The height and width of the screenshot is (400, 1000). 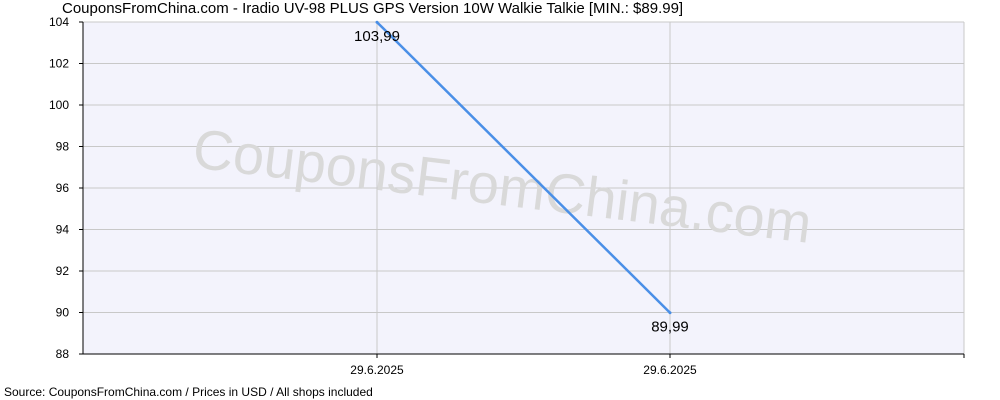 I want to click on data-label: 103,99, so click(x=377, y=36).